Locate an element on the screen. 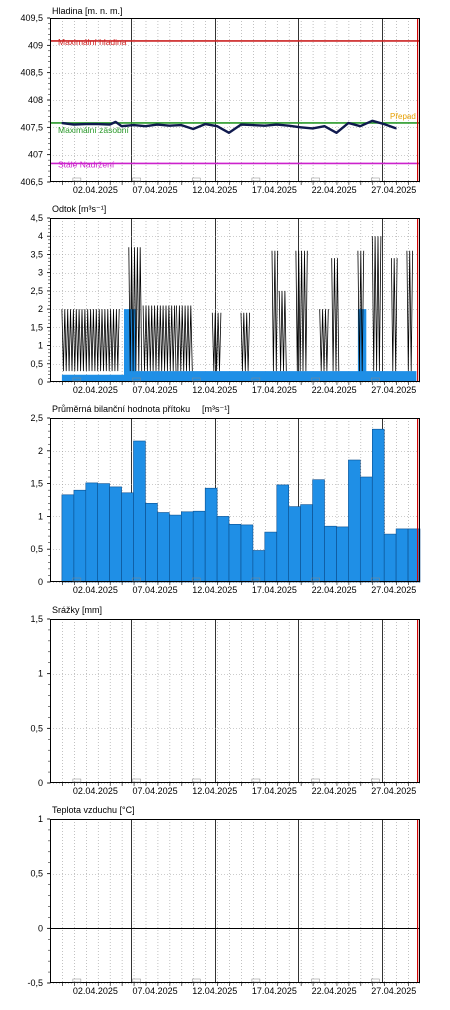 Image resolution: width=450 pixels, height=1010 pixels. precipitation-chart-title: Srážky [mm] is located at coordinates (77, 610).